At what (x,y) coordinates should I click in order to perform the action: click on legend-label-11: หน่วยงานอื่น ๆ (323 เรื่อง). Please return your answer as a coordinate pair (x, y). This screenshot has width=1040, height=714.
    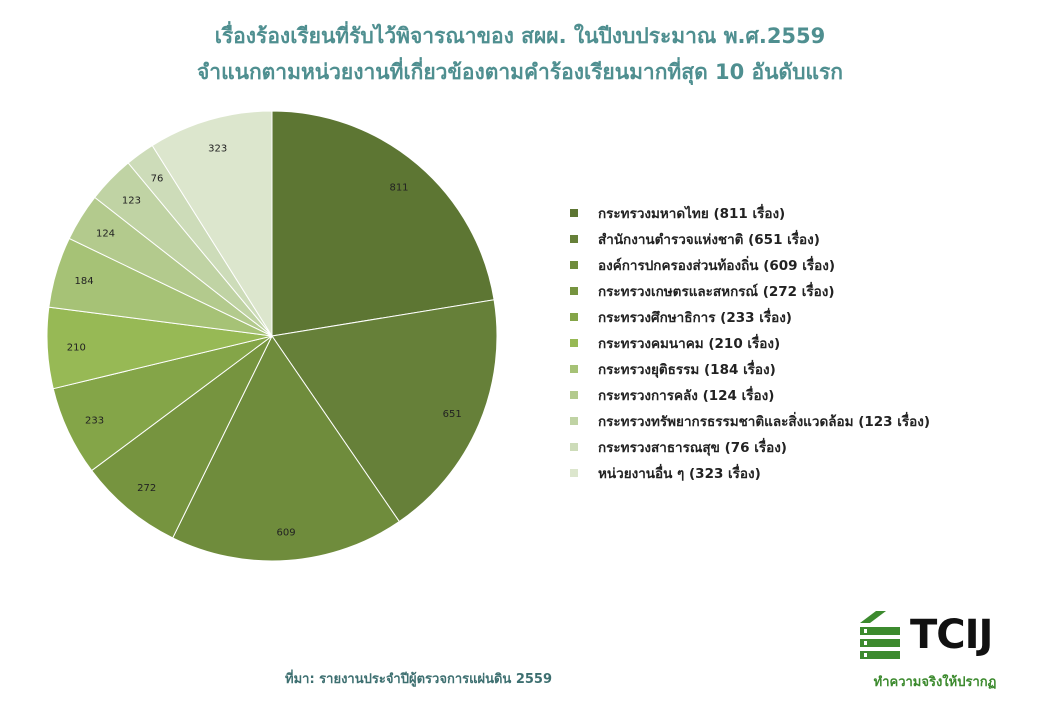
    Looking at the image, I should click on (679, 474).